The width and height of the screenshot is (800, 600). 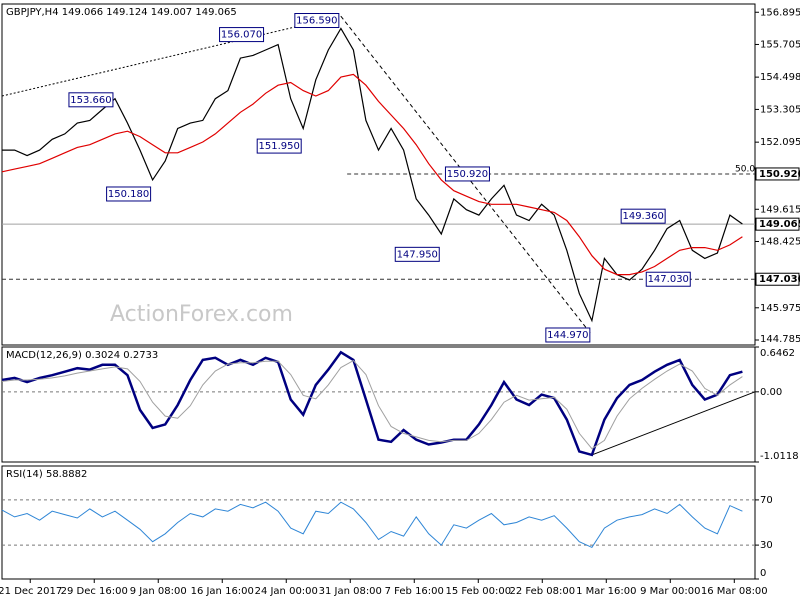 What do you see at coordinates (734, 591) in the screenshot?
I see `x-tick-label: 16 Mar 08:00` at bounding box center [734, 591].